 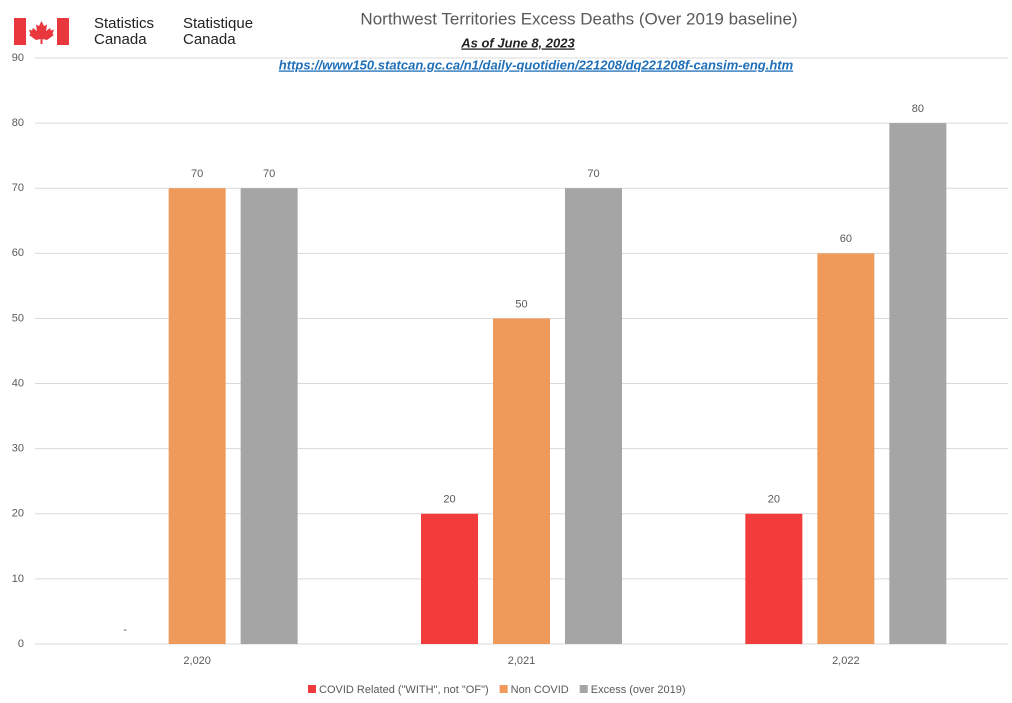 What do you see at coordinates (522, 661) in the screenshot?
I see `x-tick-label: 2,021` at bounding box center [522, 661].